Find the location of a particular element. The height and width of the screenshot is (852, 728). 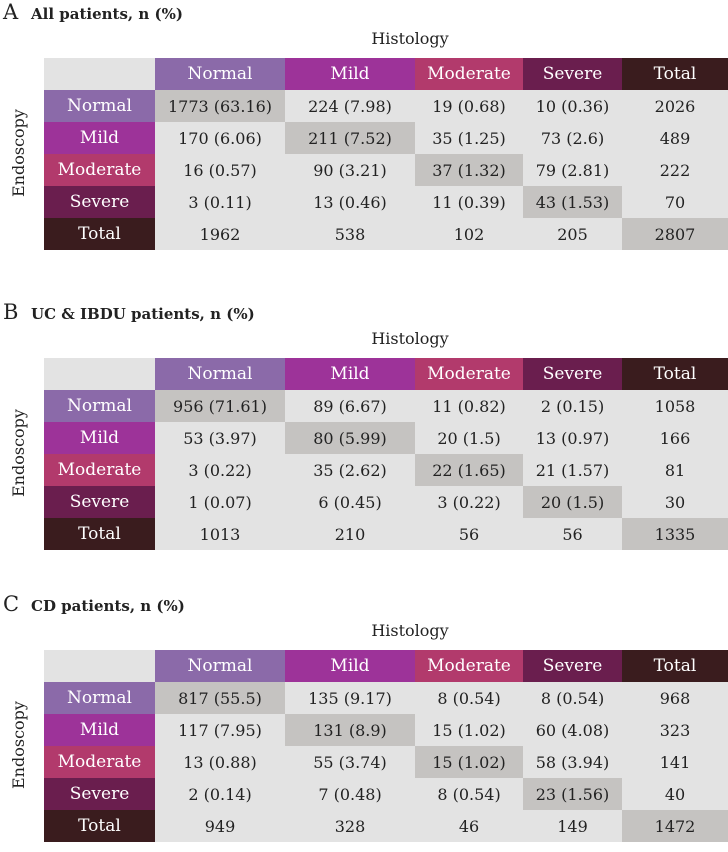

diagonal-cell: 2807 is located at coordinates (675, 234).